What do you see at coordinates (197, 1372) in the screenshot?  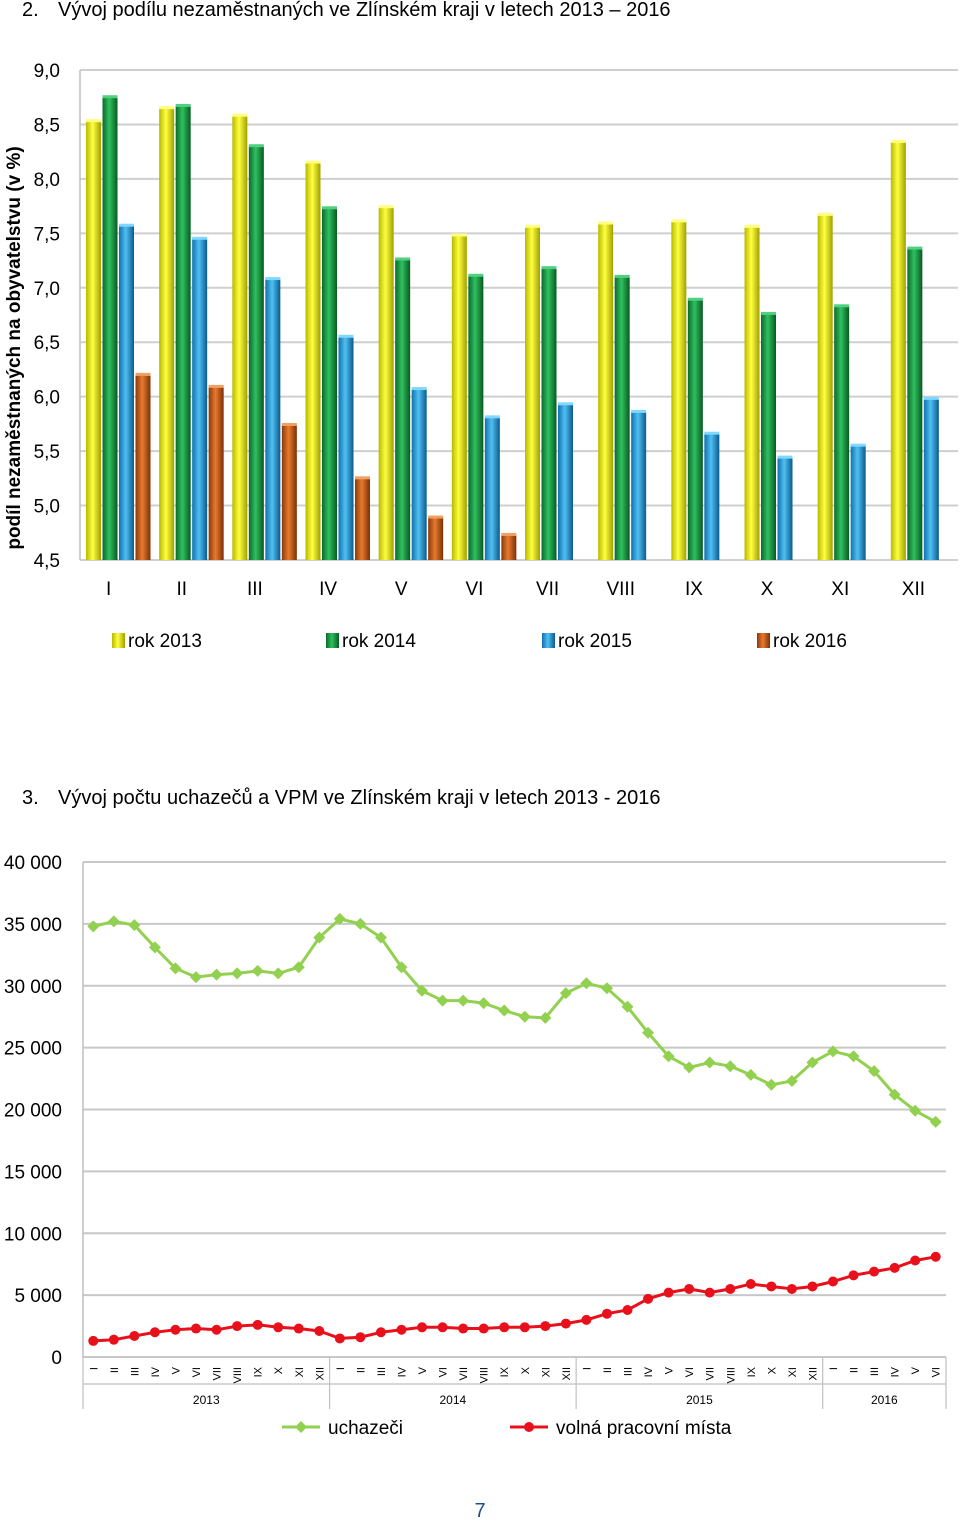 I see `x-month-label: VI` at bounding box center [197, 1372].